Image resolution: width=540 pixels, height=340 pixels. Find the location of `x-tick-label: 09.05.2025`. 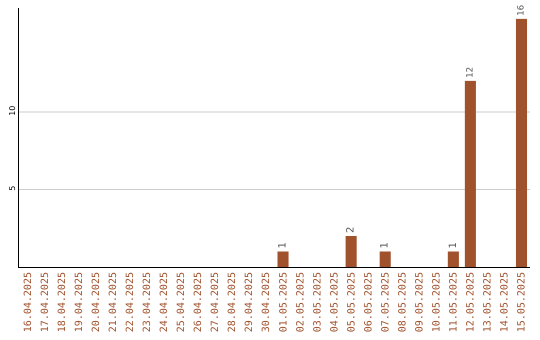

x-tick-label: 09.05.2025 is located at coordinates (420, 302).